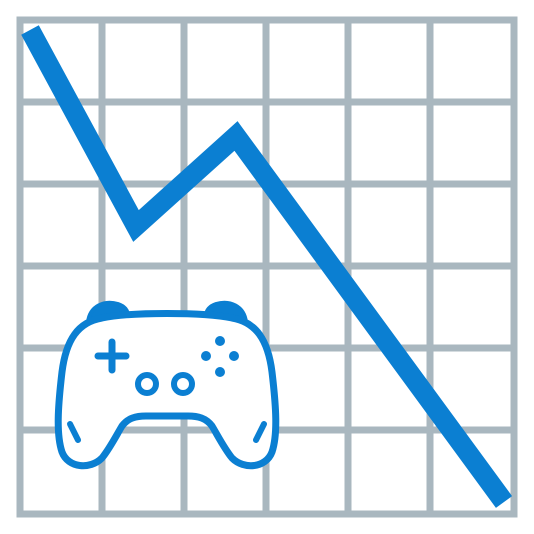 This screenshot has height=534, width=534. Describe the element at coordinates (183, 384) in the screenshot. I see `start-button-icon` at that location.